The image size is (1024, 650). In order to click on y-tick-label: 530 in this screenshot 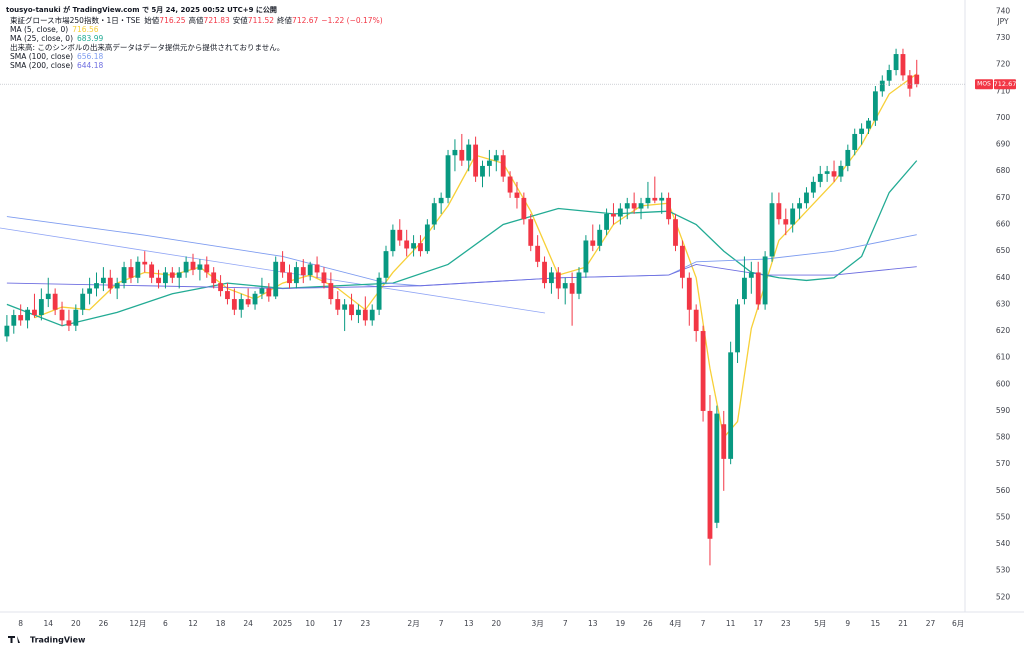, I will do `click(1003, 570)`.